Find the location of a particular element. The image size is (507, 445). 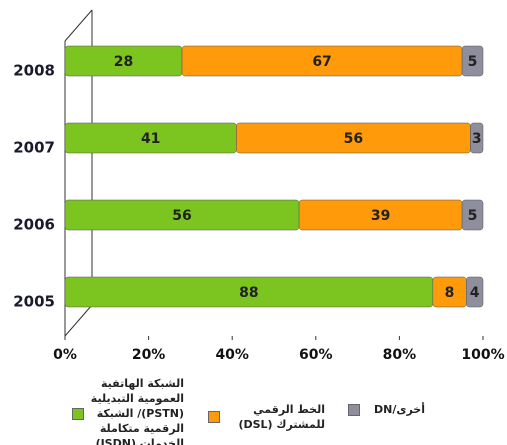

legend-item: الخط الرقمي للمشترك (DSL) is located at coordinates (266, 417).